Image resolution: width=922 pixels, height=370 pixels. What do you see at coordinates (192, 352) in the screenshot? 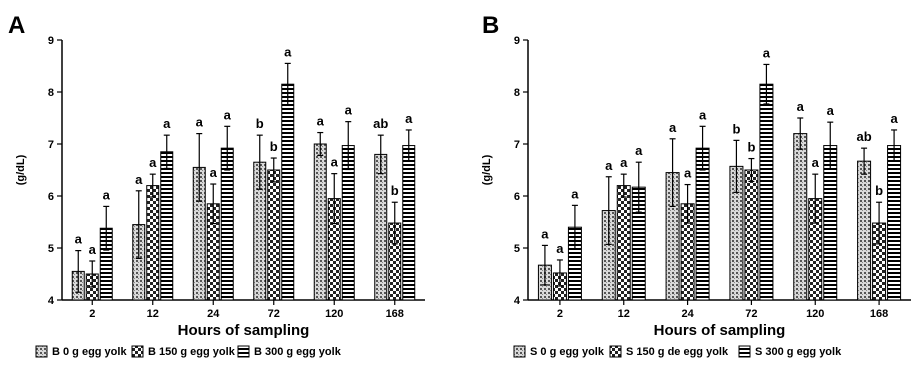
I see `legend-entry: B 150 g egg yolk` at bounding box center [192, 352].